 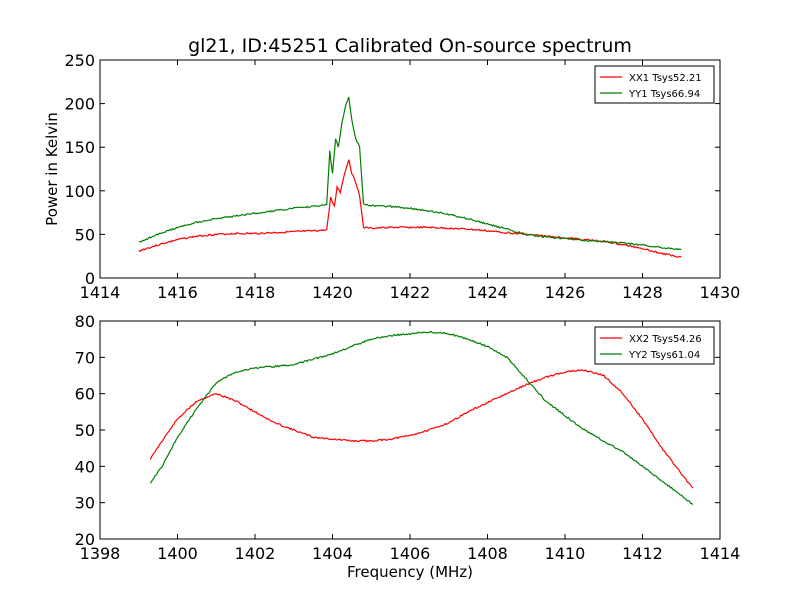 What do you see at coordinates (255, 292) in the screenshot?
I see `x-tick-label: 1418` at bounding box center [255, 292].